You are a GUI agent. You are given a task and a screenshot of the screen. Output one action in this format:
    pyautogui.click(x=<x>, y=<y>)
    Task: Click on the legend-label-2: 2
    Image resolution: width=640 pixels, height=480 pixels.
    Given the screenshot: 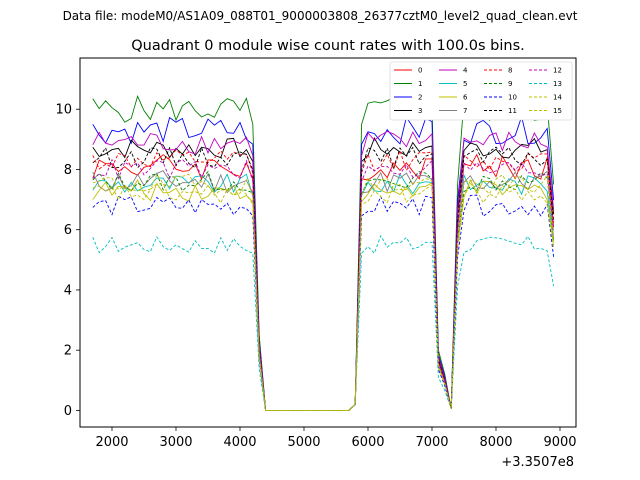 What is the action you would take?
    pyautogui.click(x=420, y=98)
    